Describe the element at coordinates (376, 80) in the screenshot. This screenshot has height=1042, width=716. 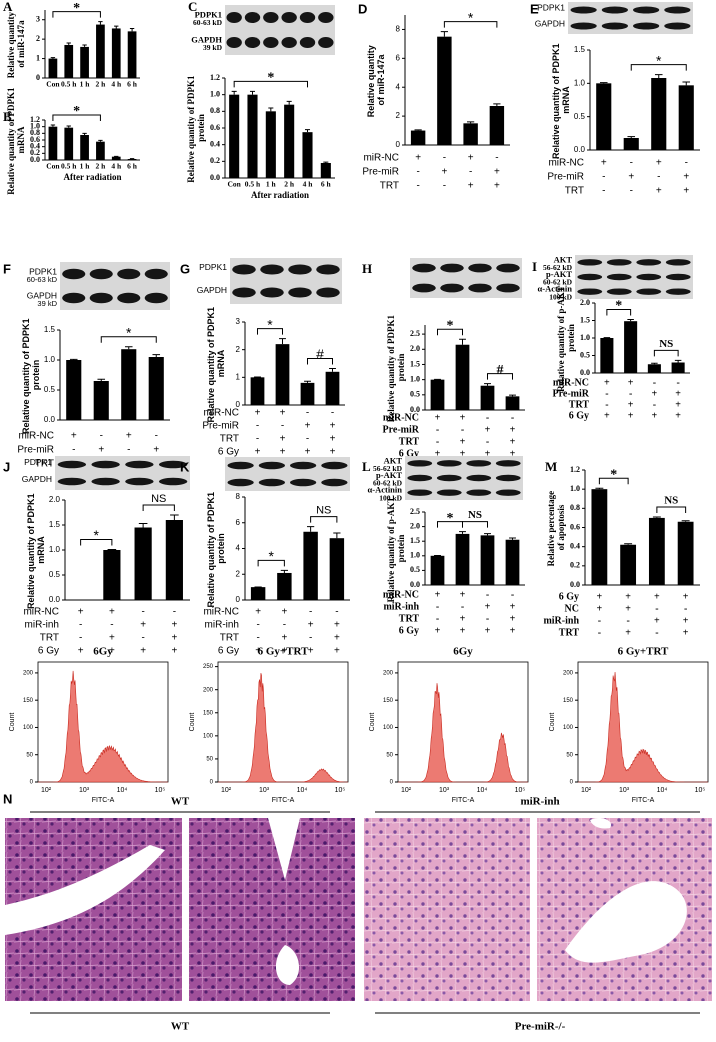
I see `y-axis-label: Relative quantity of miR-147a` at that location.